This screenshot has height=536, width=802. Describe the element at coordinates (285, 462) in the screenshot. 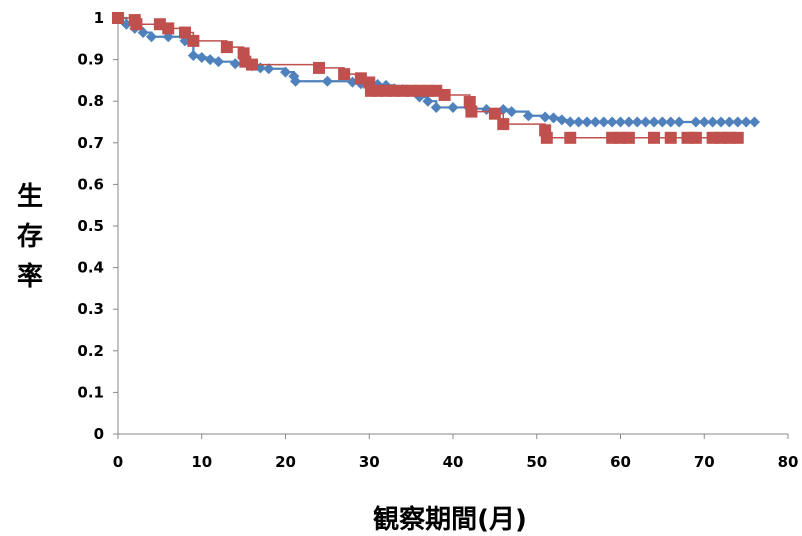

I see `x-tick-label: 20` at that location.